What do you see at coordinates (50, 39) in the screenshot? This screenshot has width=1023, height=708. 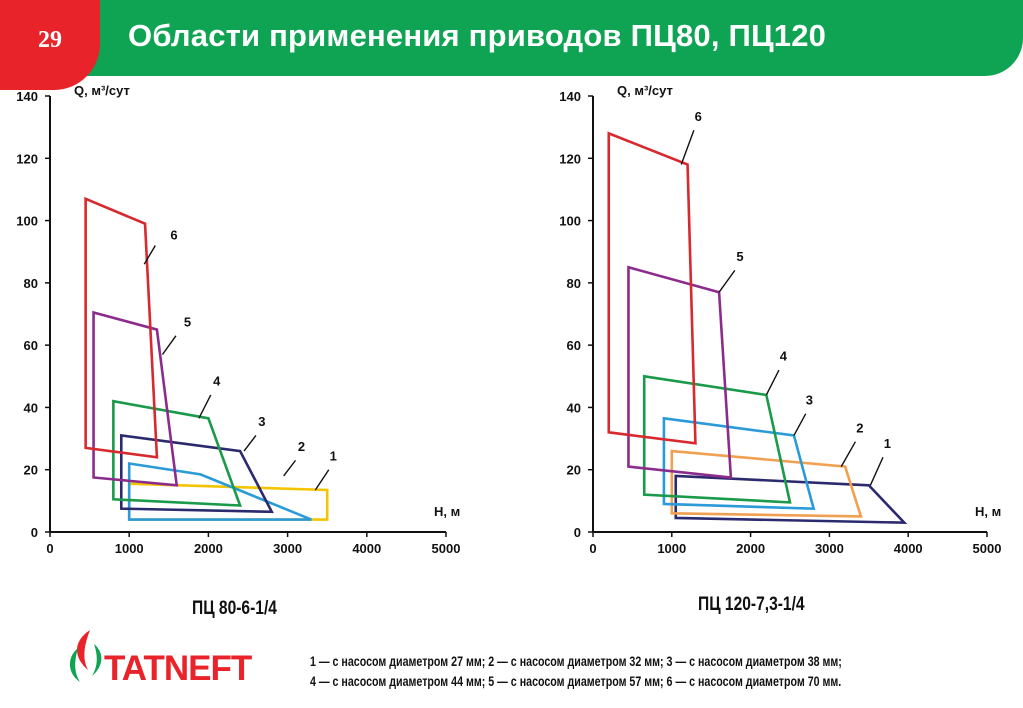 I see `slide-number: 29` at bounding box center [50, 39].